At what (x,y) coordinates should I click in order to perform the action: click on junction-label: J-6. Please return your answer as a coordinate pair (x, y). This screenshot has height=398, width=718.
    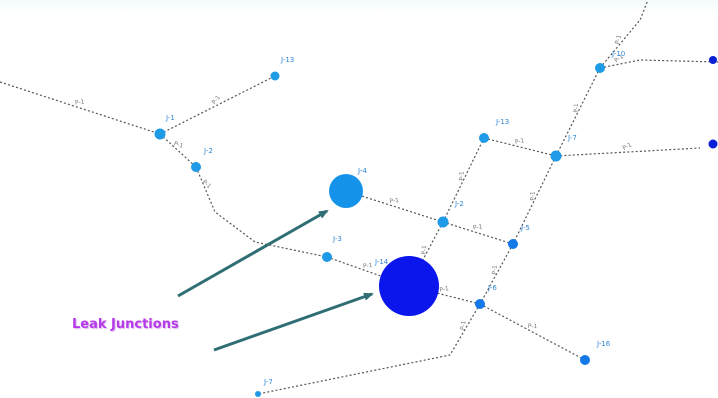
    Looking at the image, I should click on (492, 288).